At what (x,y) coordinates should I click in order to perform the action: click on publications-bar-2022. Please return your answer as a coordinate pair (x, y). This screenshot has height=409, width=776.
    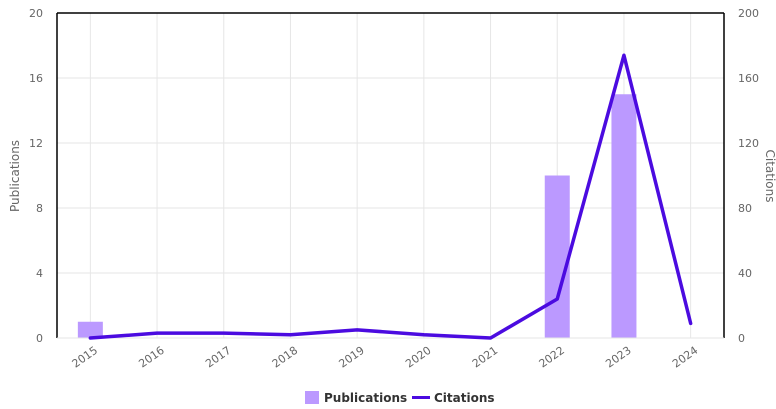
    Looking at the image, I should click on (557, 256).